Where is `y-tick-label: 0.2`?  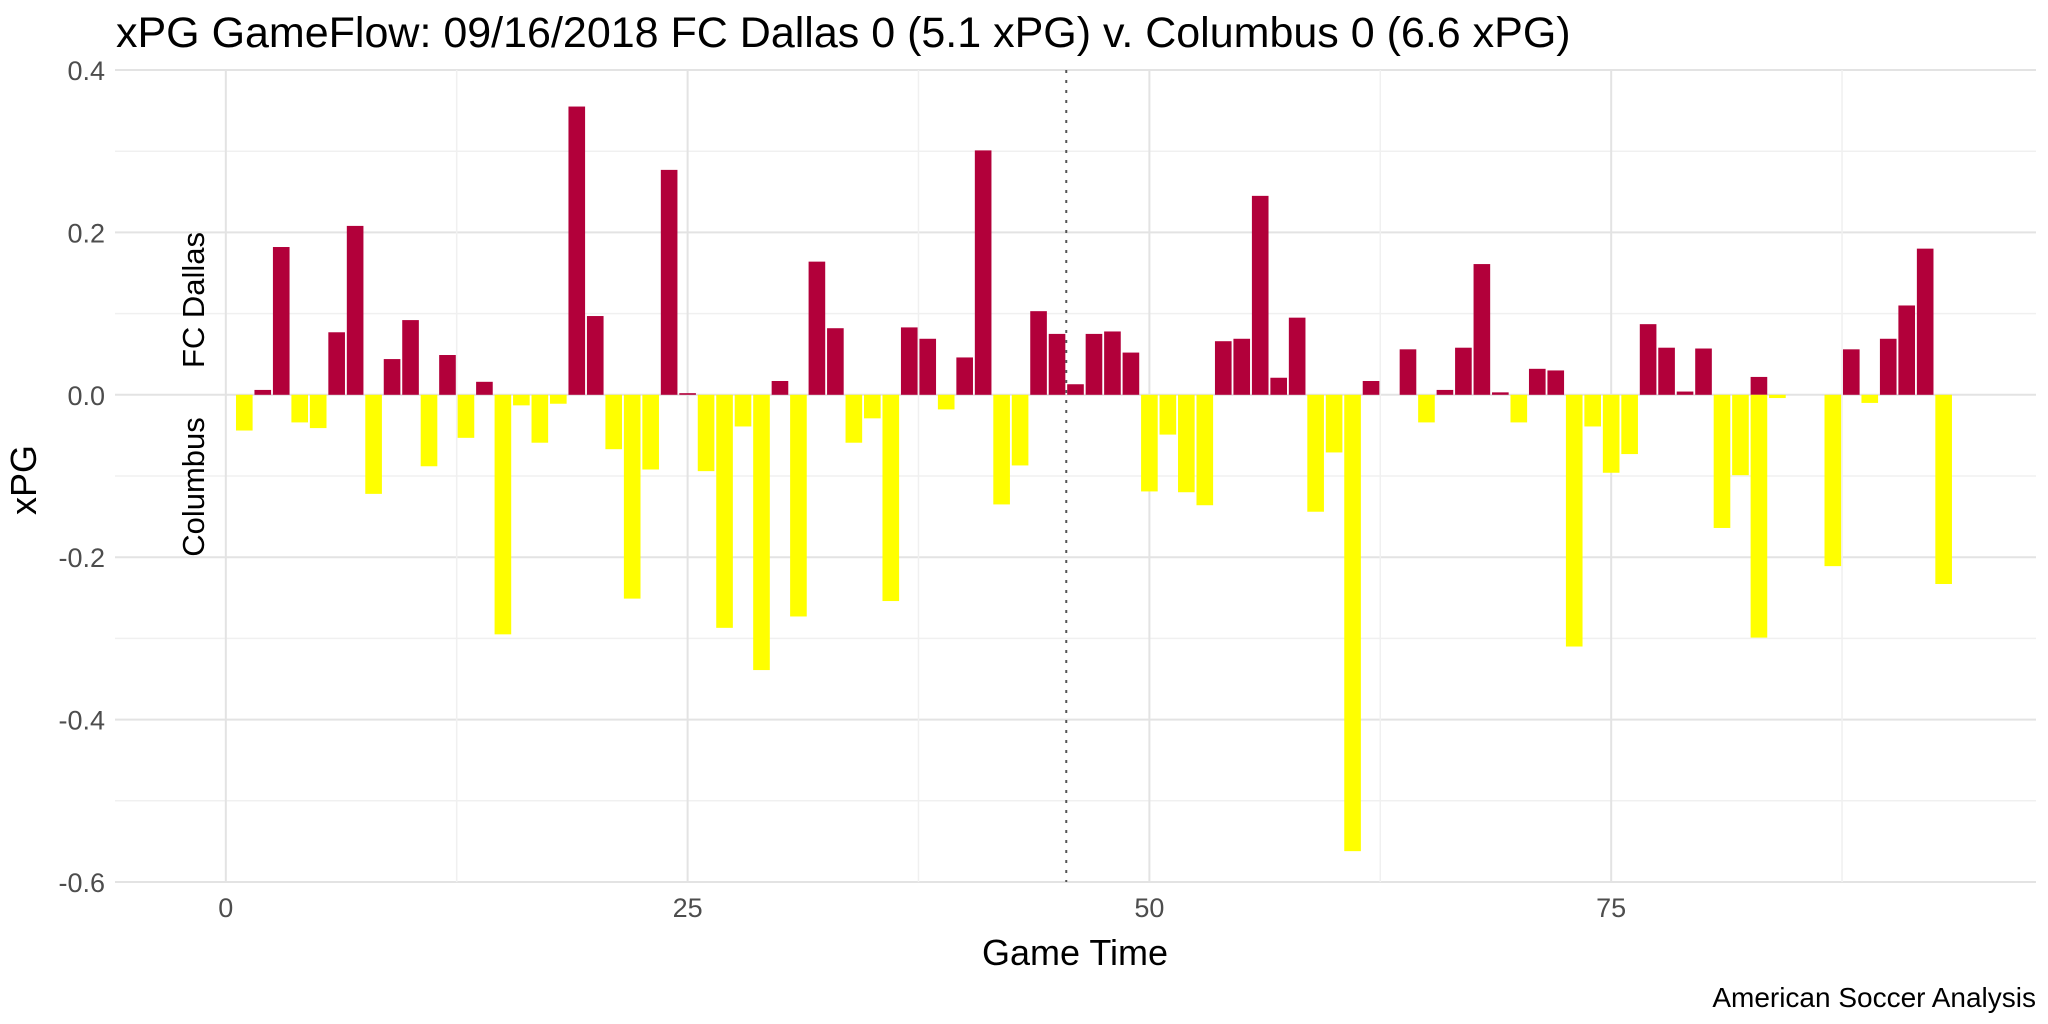 y-tick-label: 0.2 is located at coordinates (86, 233).